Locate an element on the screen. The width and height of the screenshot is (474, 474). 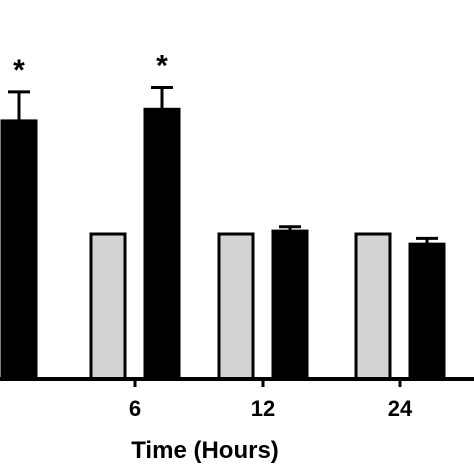
x-tick-label-12: 12 is located at coordinates (263, 408).